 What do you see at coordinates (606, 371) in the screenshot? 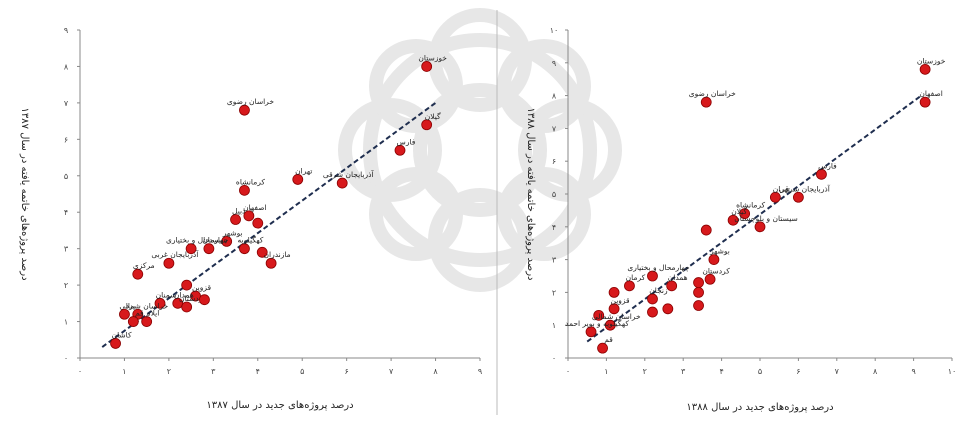
I see `x-tick-label: ۱` at bounding box center [606, 371].